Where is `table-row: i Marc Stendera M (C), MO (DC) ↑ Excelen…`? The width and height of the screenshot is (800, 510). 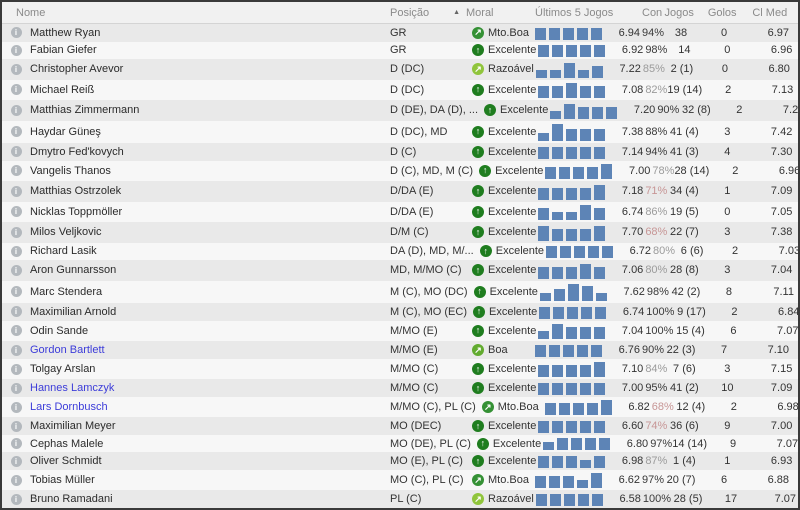
table-row: i Marc Stendera M (C), MO (DC) ↑ Excelen… is located at coordinates (400, 292).